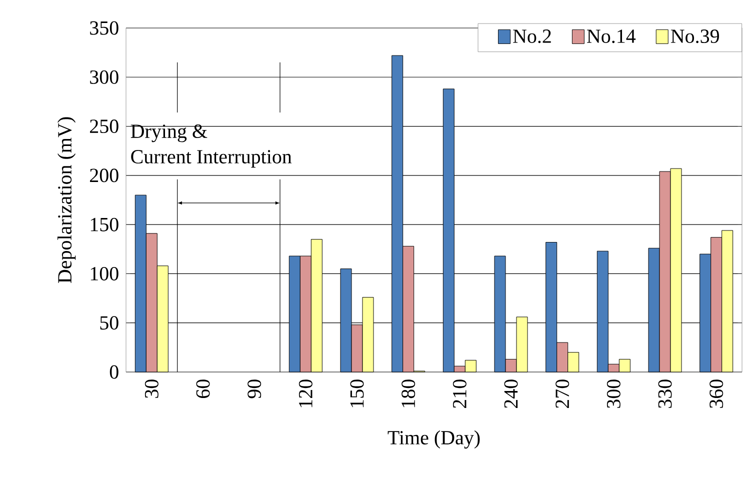 The height and width of the screenshot is (492, 752). I want to click on x-axis-title: Time (Day), so click(434, 439).